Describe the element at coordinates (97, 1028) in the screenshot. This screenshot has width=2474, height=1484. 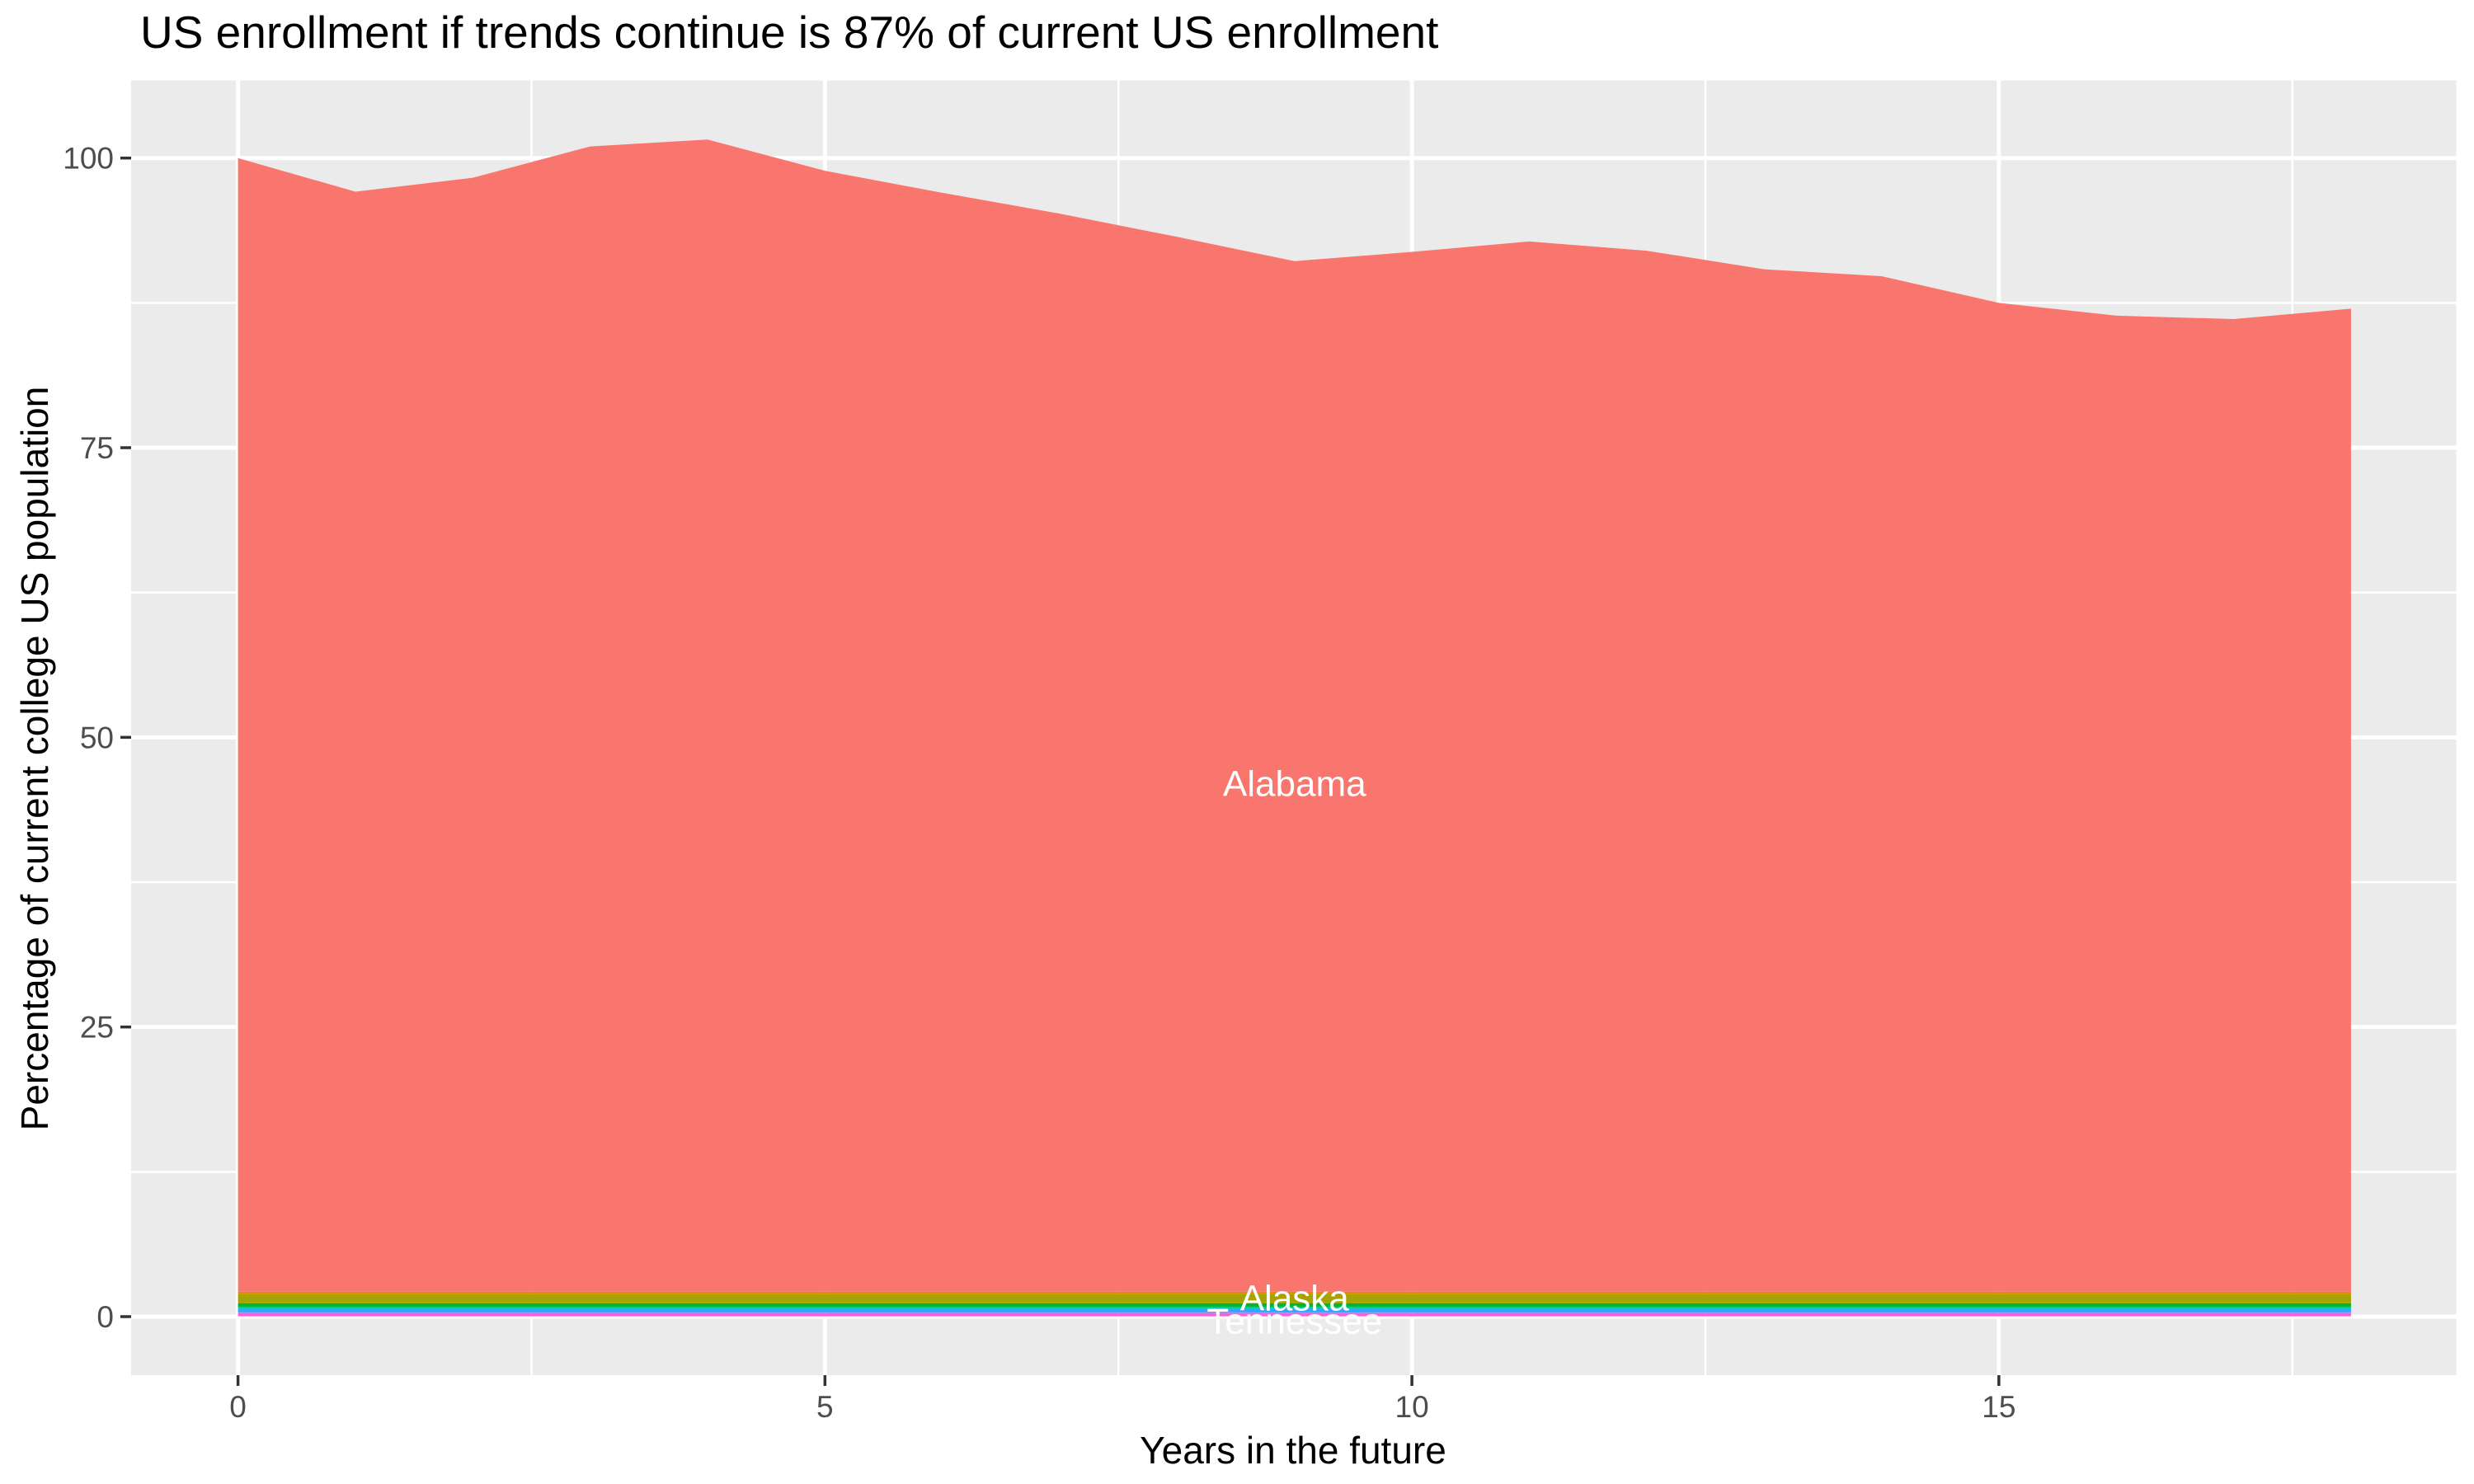
I see `y-tick-label: 25` at that location.